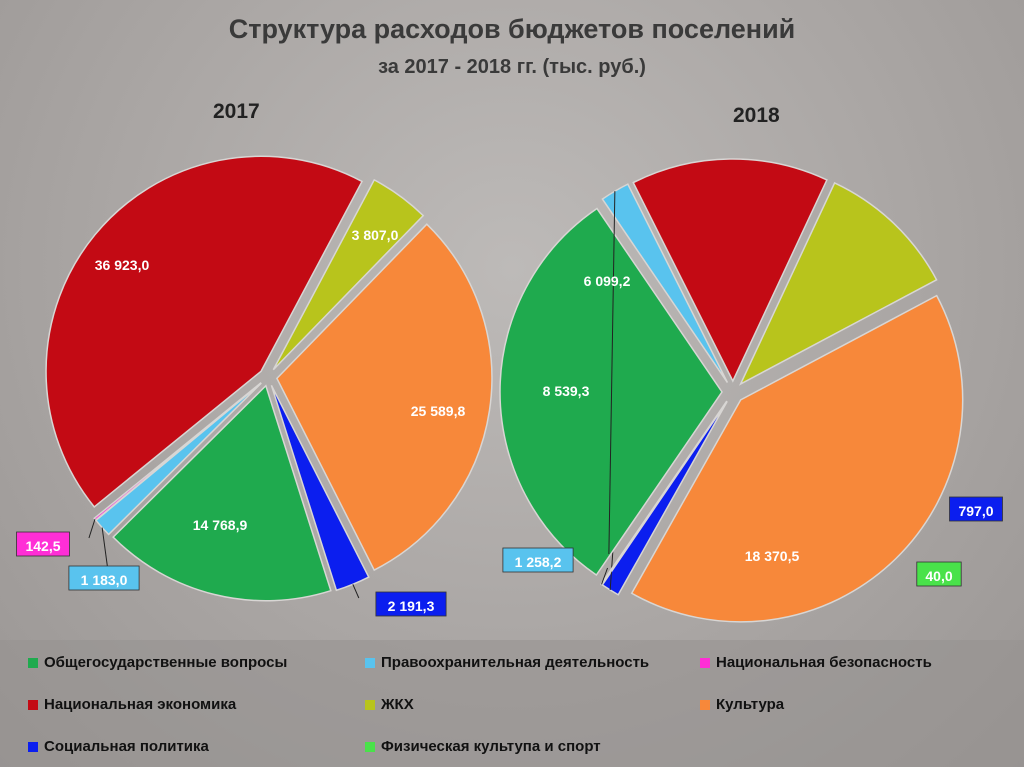  I want to click on legend-item-general: Общегосударственные вопросы, so click(157, 662).